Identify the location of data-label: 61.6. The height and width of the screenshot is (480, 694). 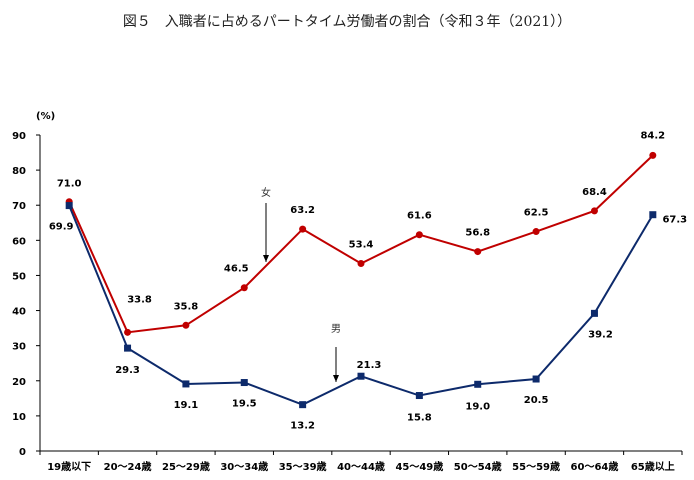
(419, 216).